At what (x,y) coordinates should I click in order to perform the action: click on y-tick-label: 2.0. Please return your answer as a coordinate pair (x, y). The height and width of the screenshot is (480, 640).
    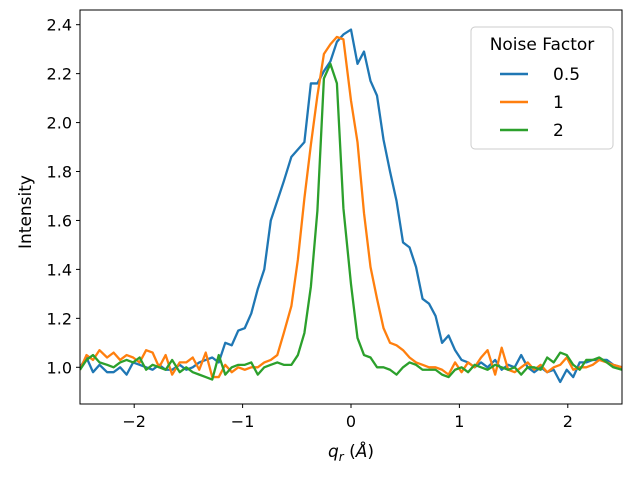
    Looking at the image, I should click on (59, 123).